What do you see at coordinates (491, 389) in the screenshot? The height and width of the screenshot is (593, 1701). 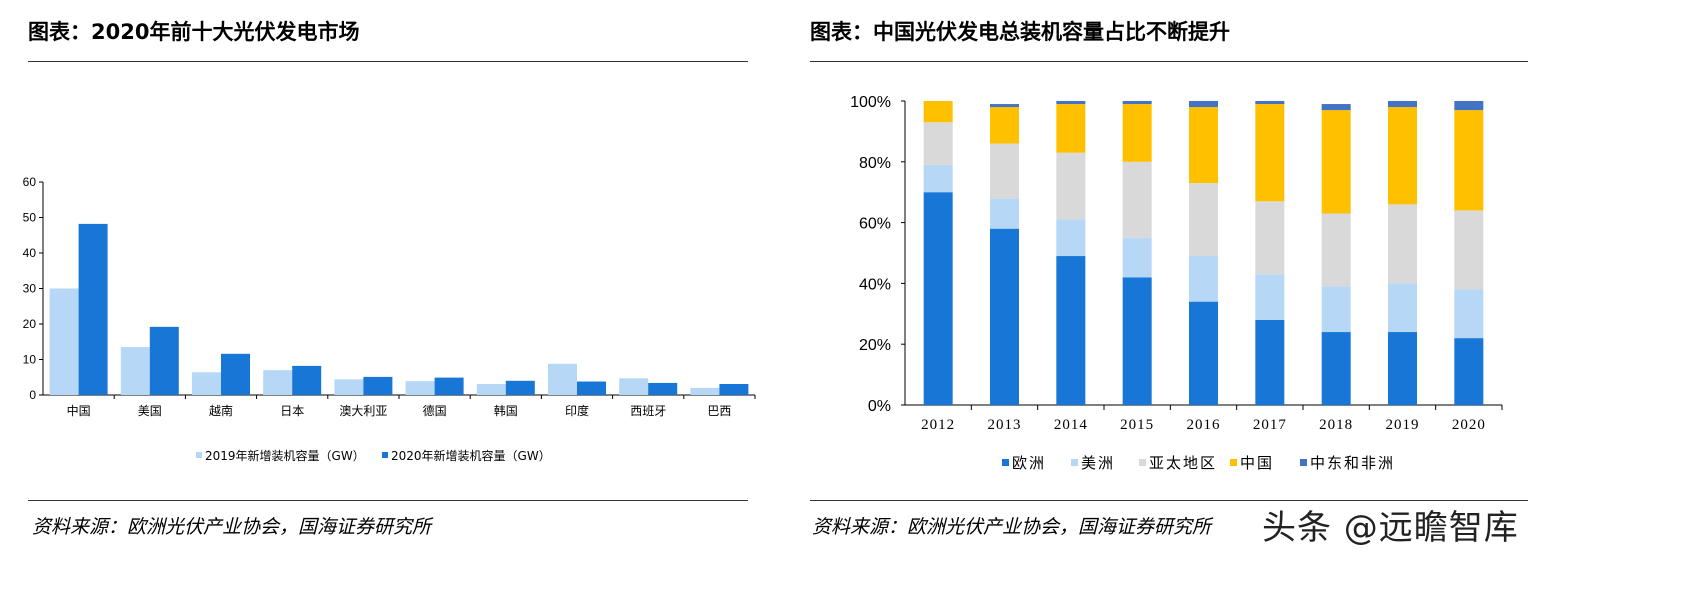 I see `left-bar-韩国-2019` at bounding box center [491, 389].